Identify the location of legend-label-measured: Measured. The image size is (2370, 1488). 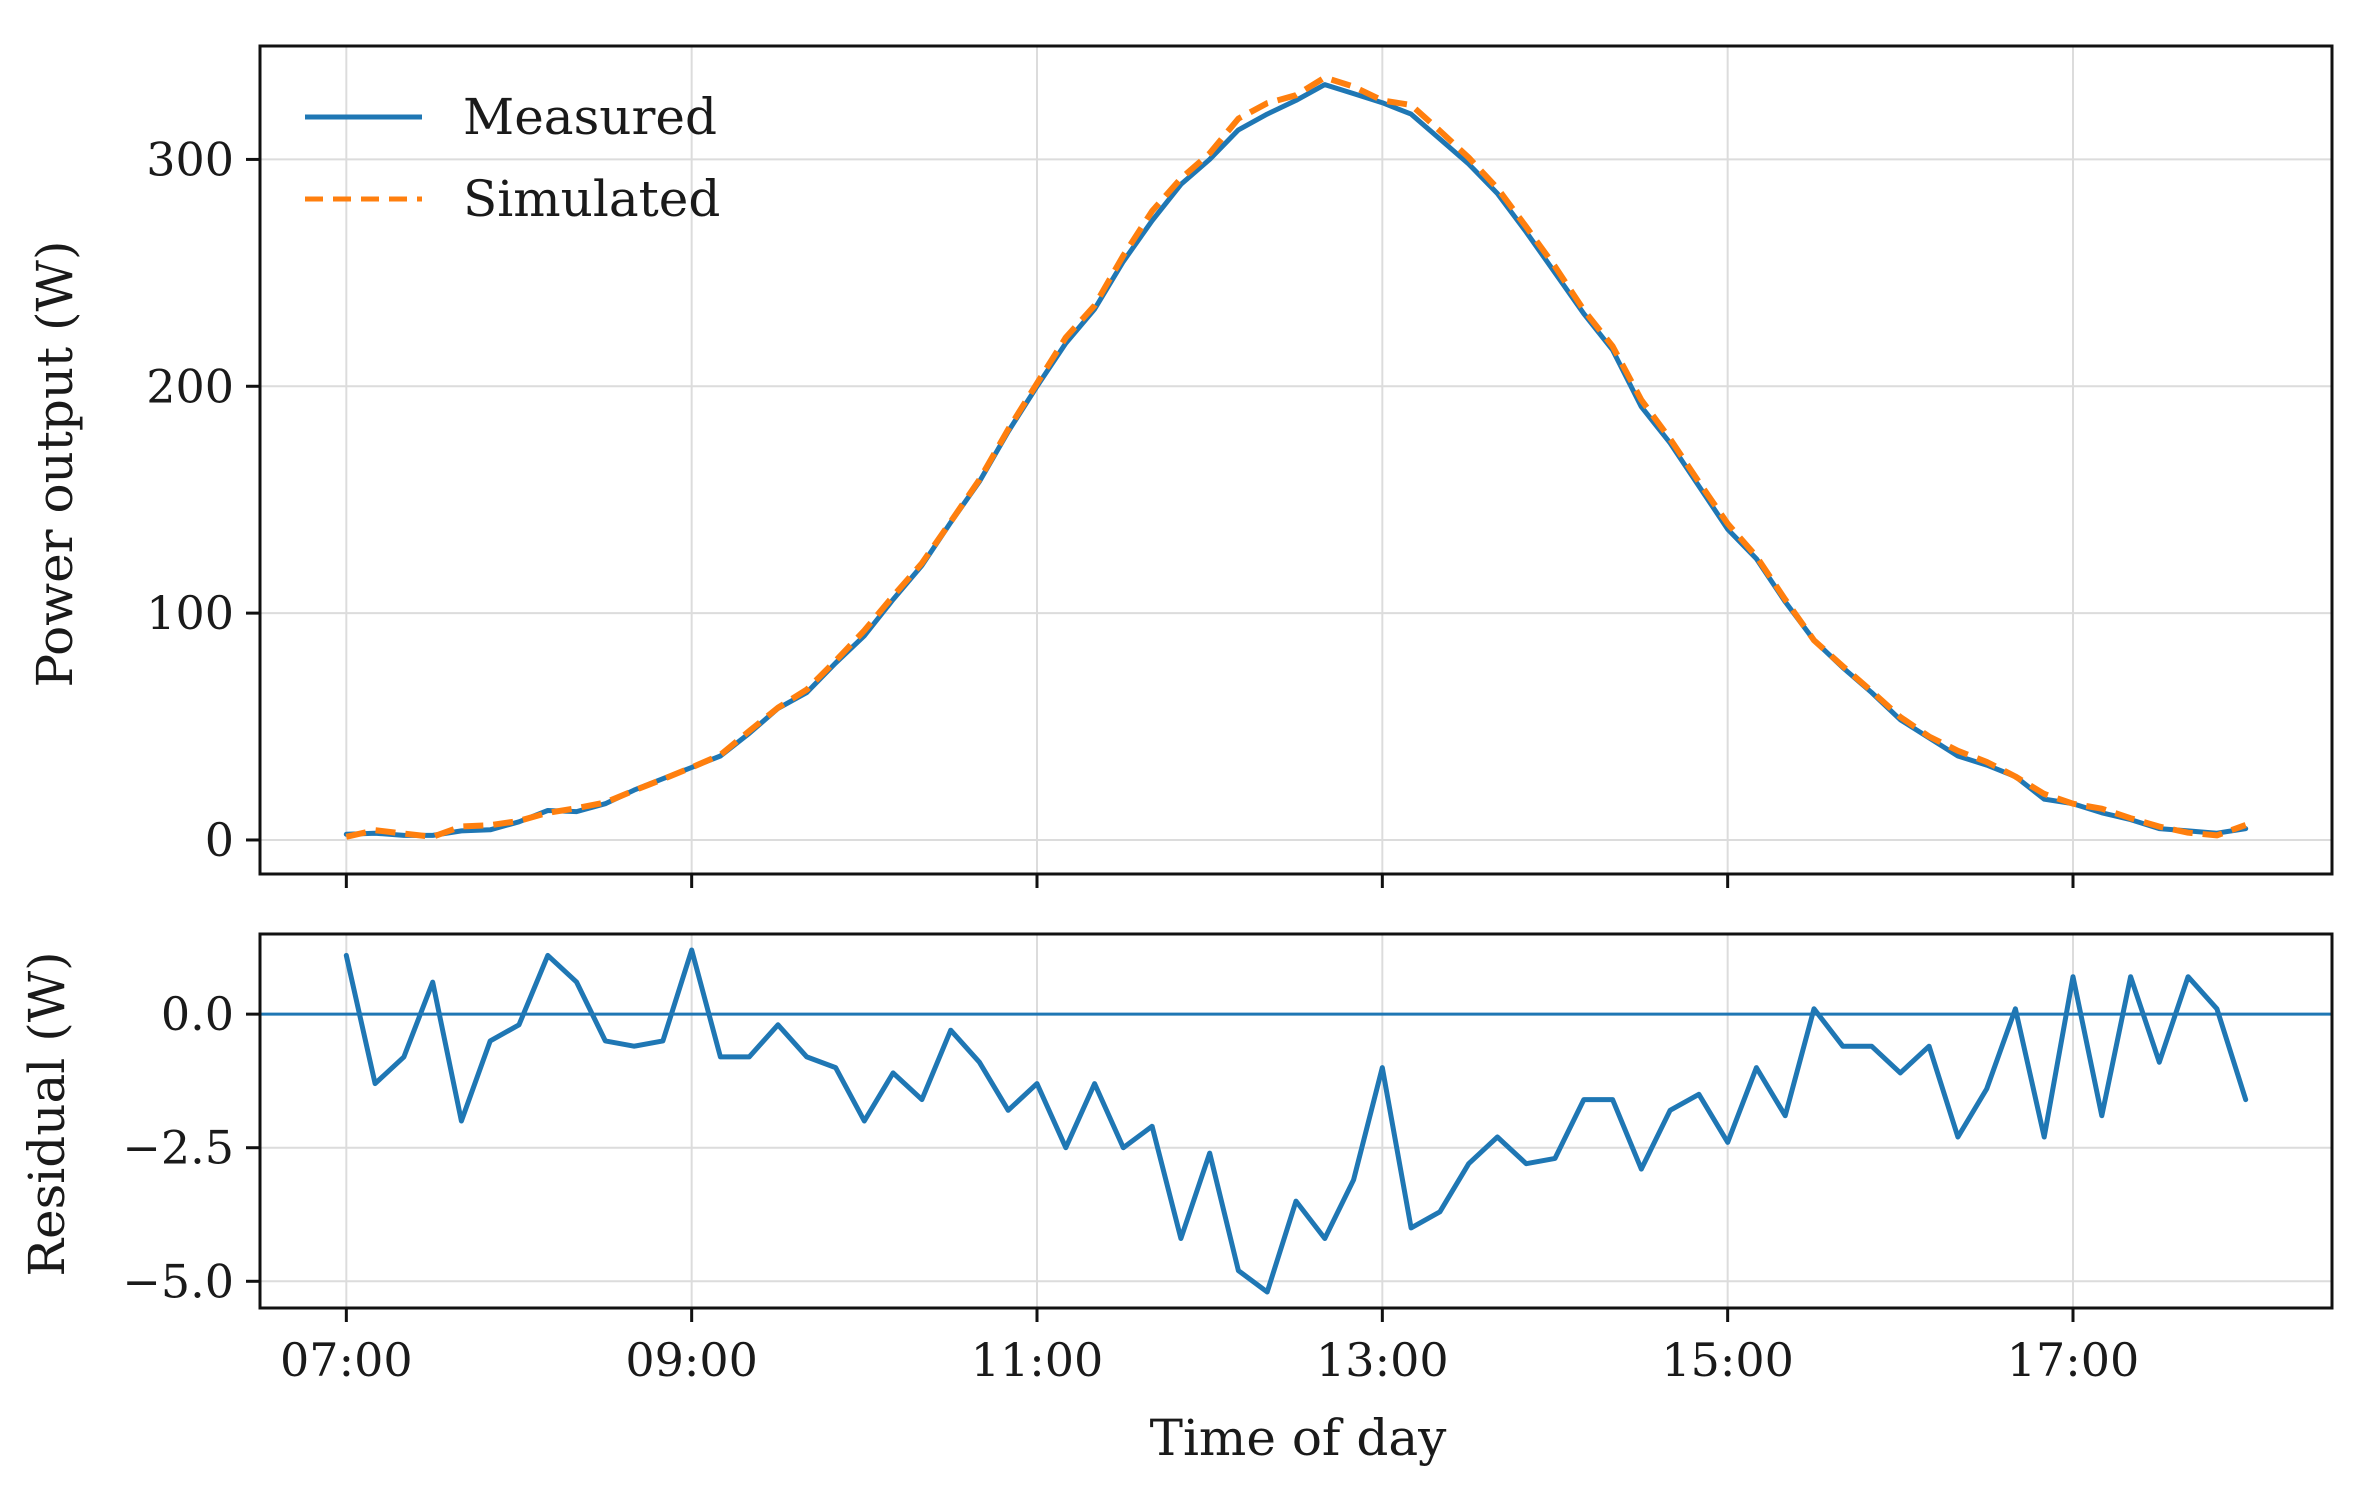
(590, 117).